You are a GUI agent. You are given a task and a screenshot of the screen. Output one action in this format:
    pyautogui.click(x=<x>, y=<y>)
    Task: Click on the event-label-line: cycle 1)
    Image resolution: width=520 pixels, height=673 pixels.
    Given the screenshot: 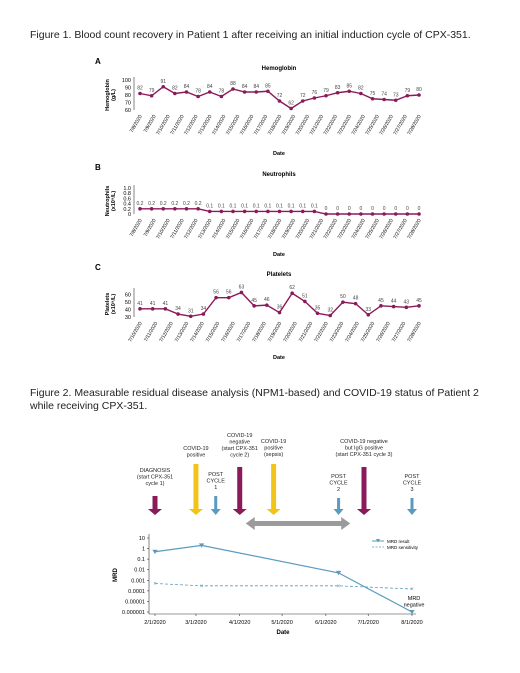 What is the action you would take?
    pyautogui.click(x=155, y=484)
    